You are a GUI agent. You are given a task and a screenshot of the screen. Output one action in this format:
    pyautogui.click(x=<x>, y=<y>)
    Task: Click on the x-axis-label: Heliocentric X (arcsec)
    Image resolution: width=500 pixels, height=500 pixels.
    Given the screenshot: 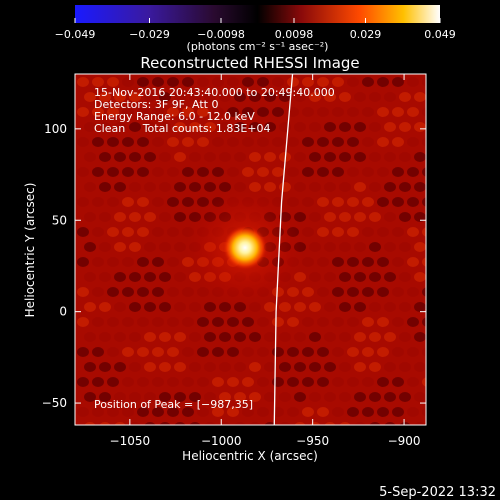 What is the action you would take?
    pyautogui.click(x=250, y=456)
    